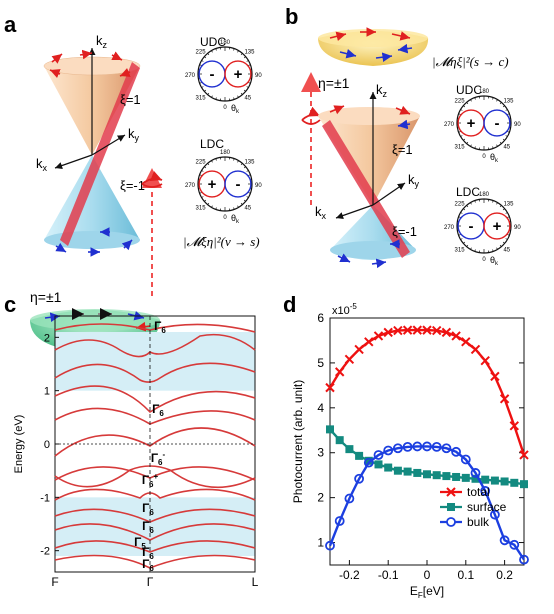 Image resolution: width=554 pixels, height=614 pixels. I want to click on xi-upper-label: ξ=1, so click(130, 99).